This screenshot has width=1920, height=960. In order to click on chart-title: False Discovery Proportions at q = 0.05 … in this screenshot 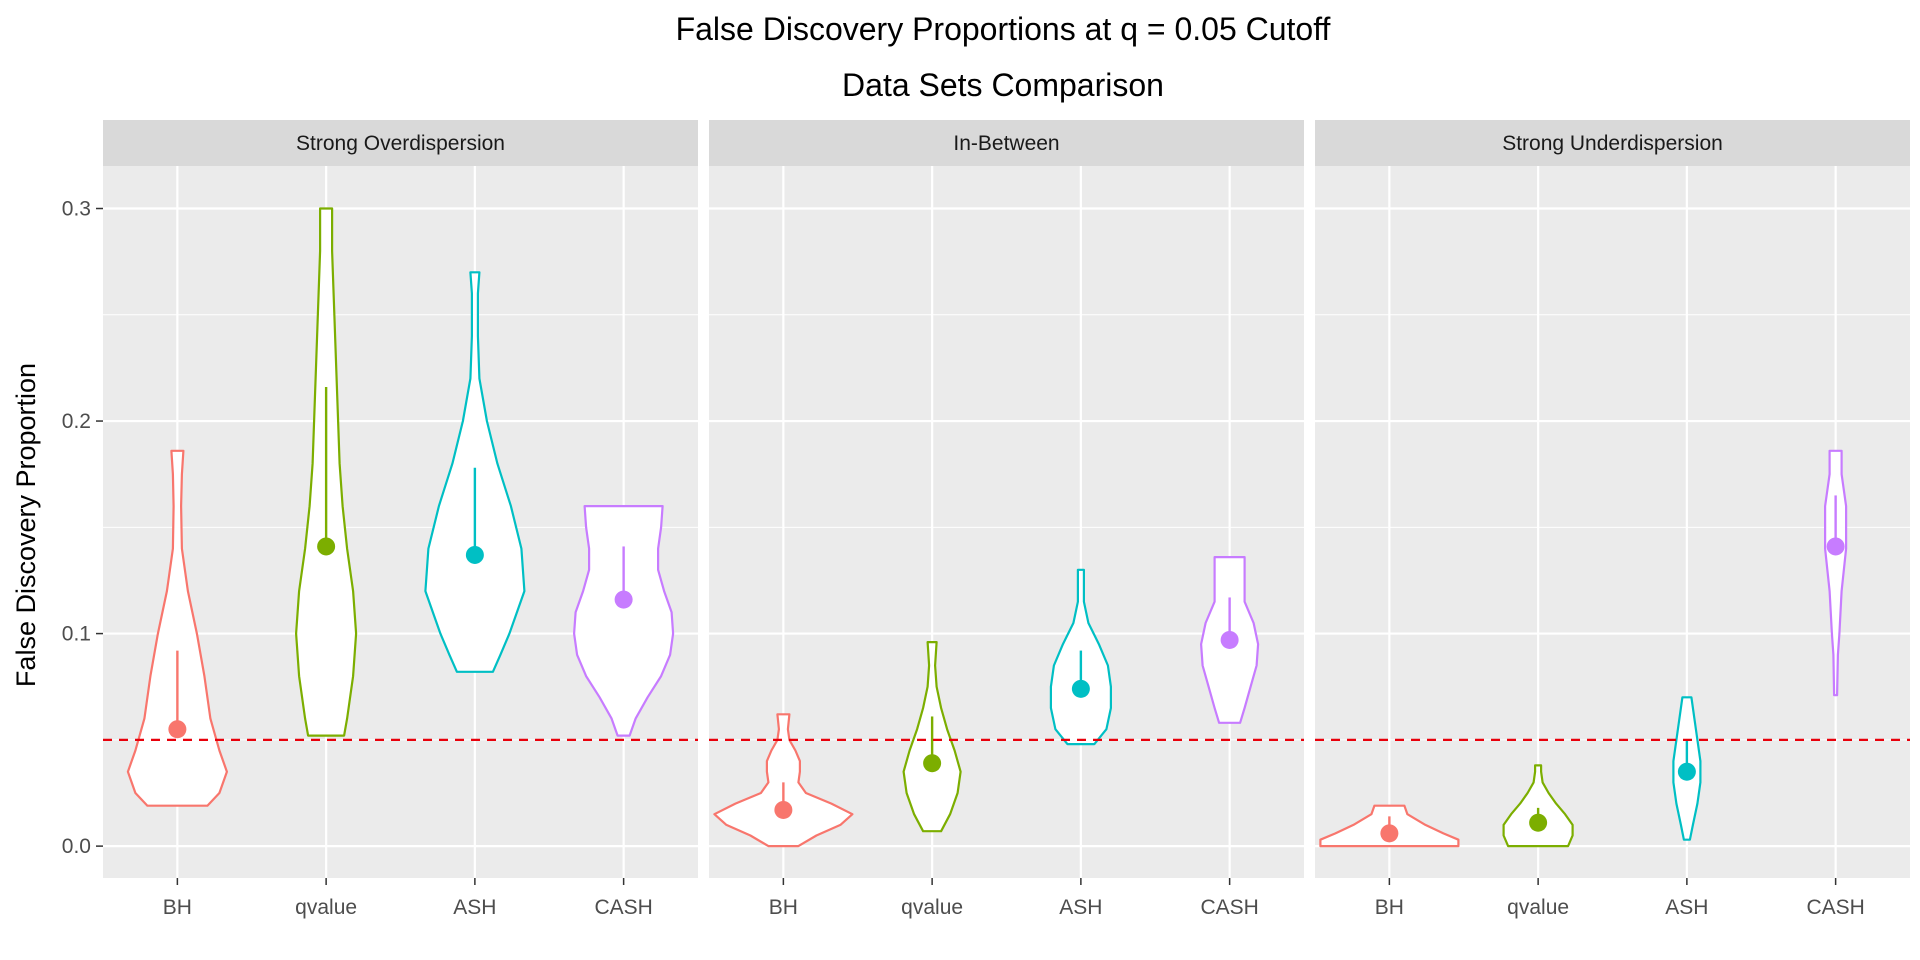, I will do `click(1003, 29)`.